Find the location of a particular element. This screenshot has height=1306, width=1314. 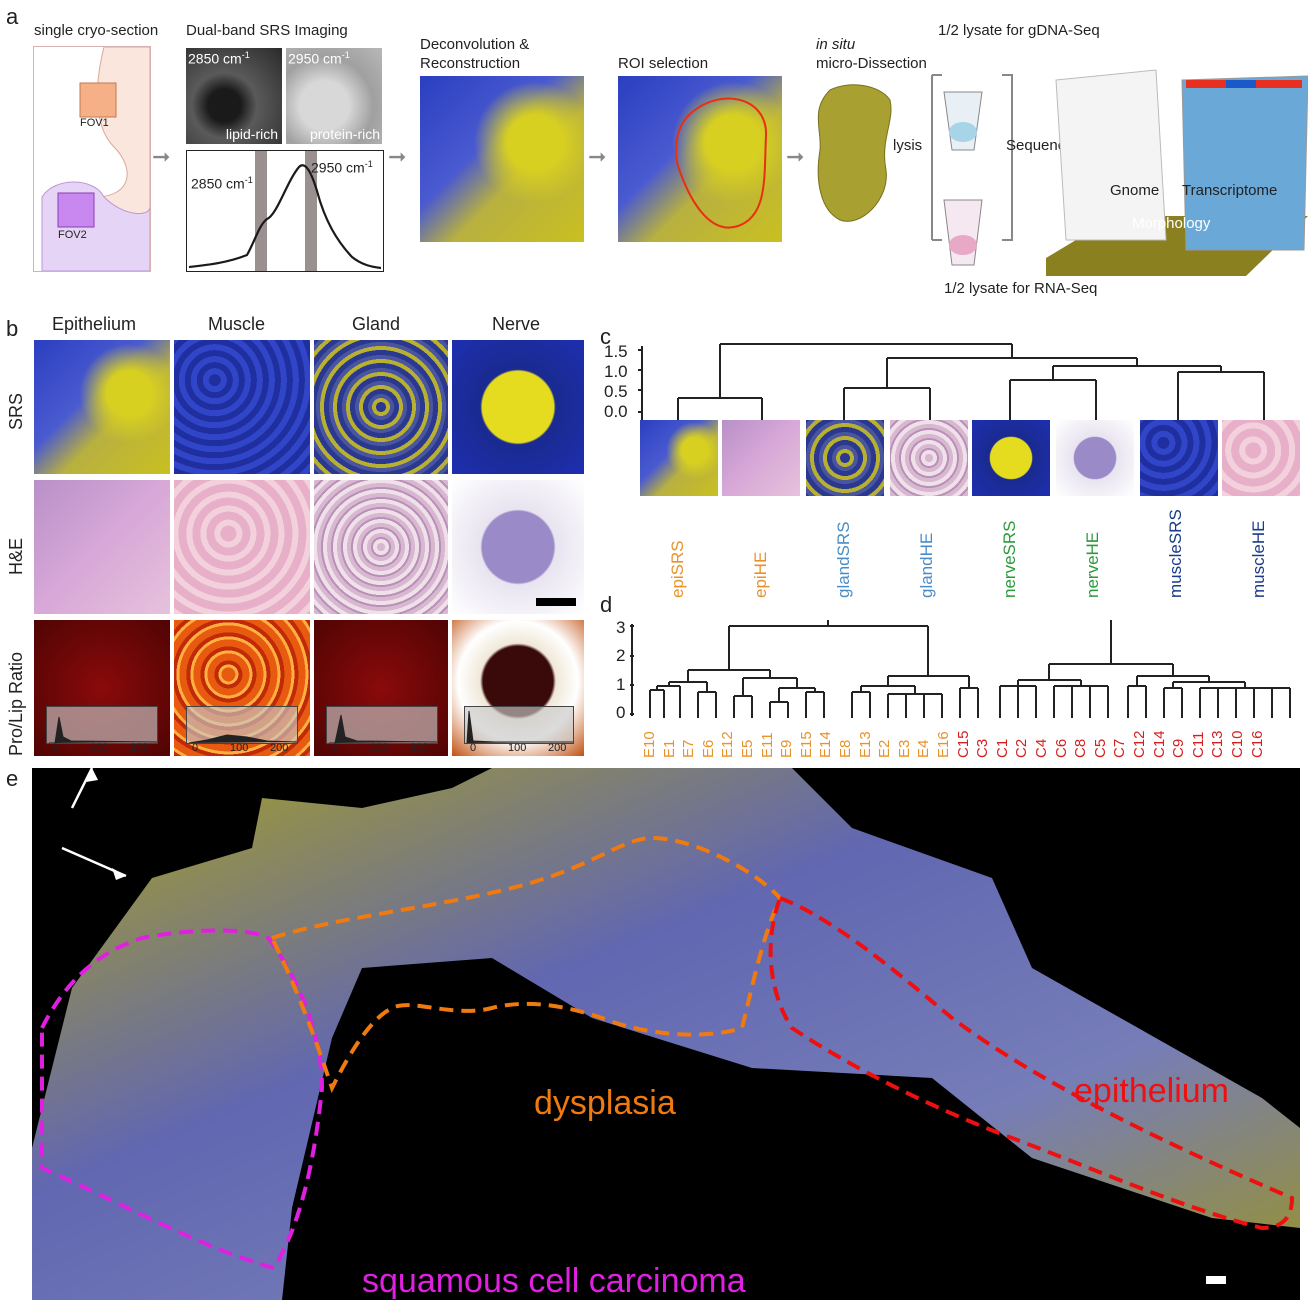

d-leaf-label: C12 is located at coordinates (1139, 744).